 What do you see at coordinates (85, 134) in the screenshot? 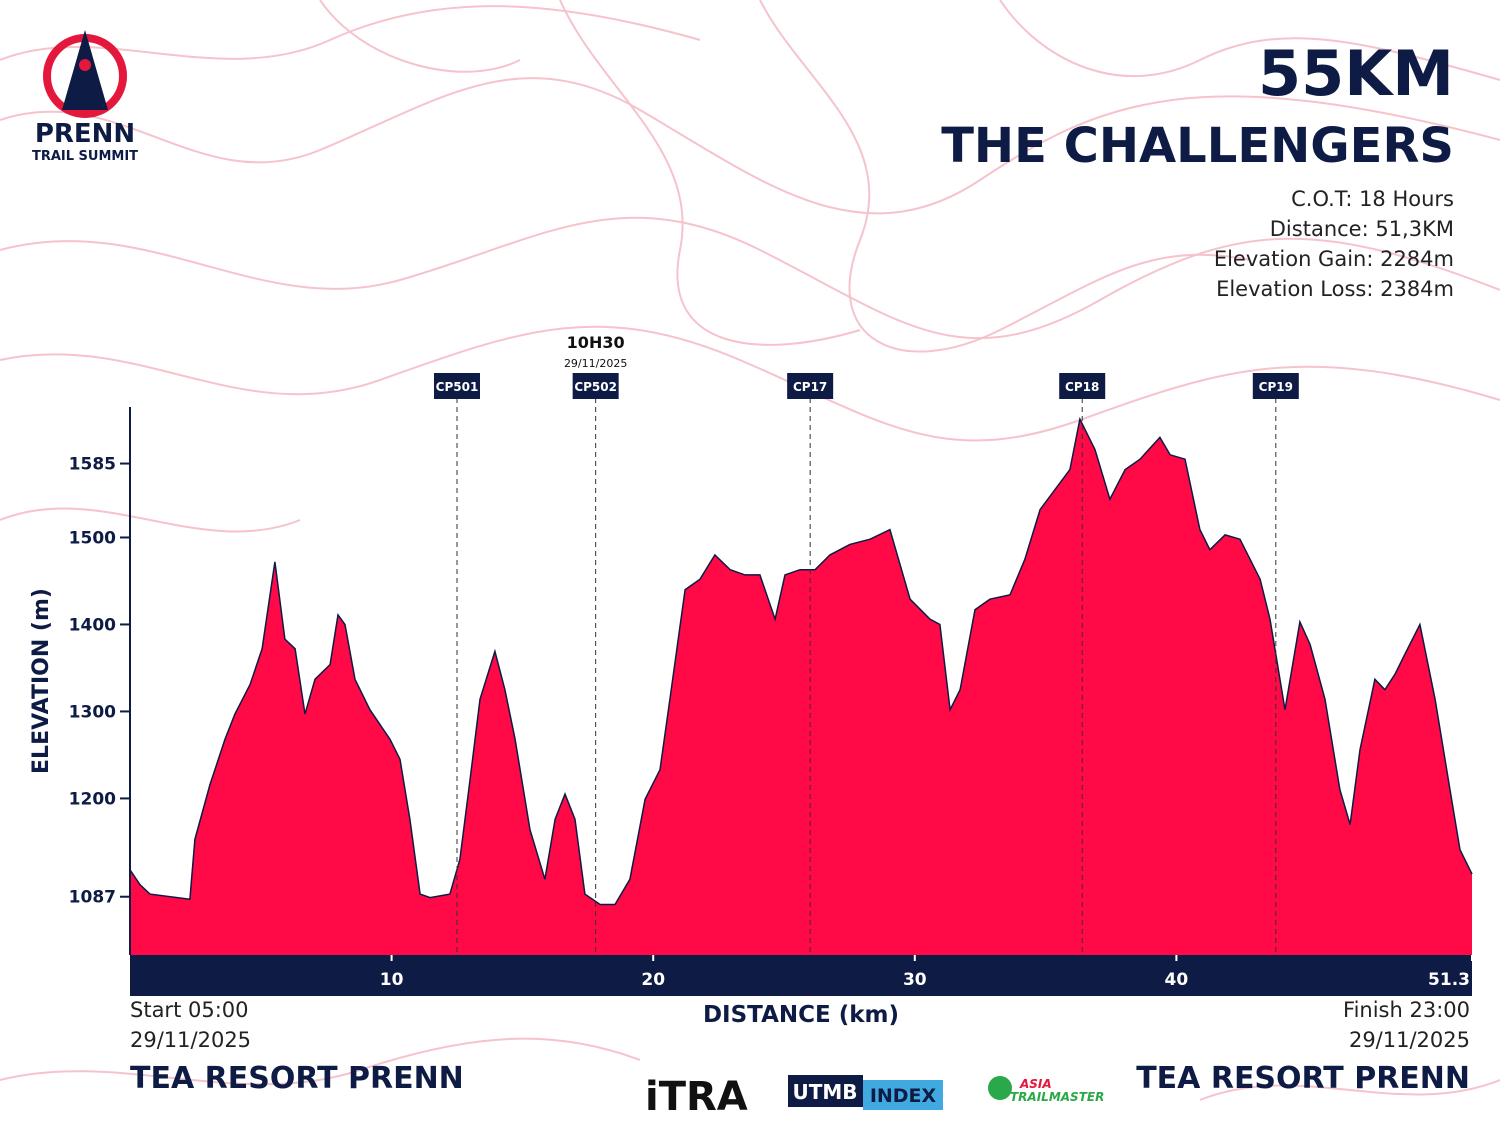
I see `logo-name: PRENN` at bounding box center [85, 134].